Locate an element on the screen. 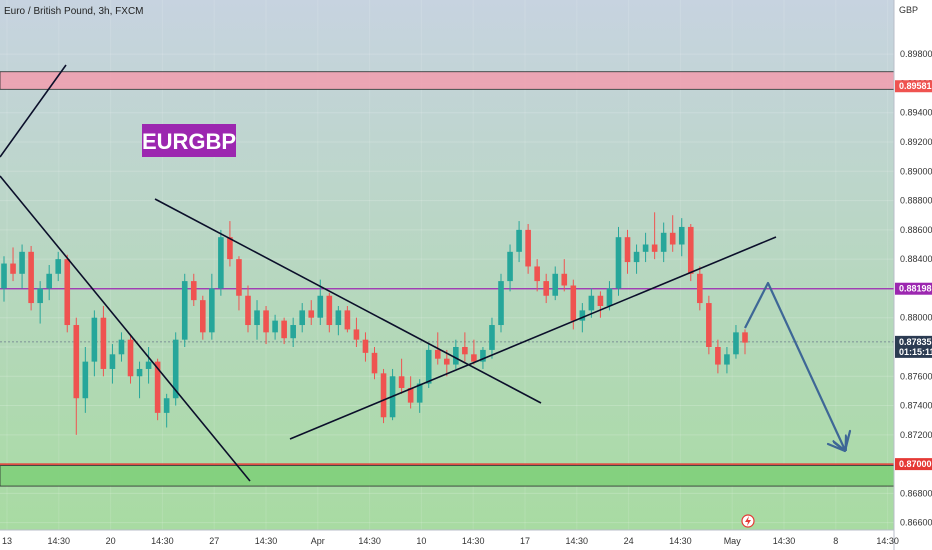  price-tick-label: 0.87200 is located at coordinates (916, 435).